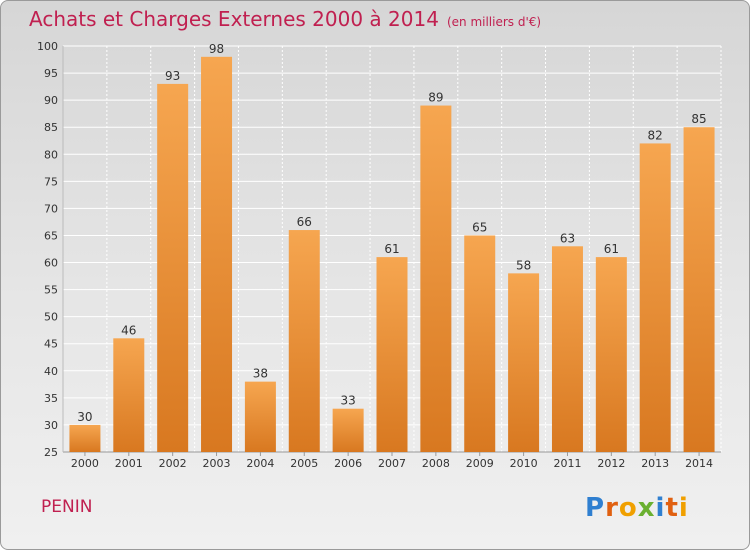  What do you see at coordinates (173, 463) in the screenshot?
I see `x-tick-label: 2002` at bounding box center [173, 463].